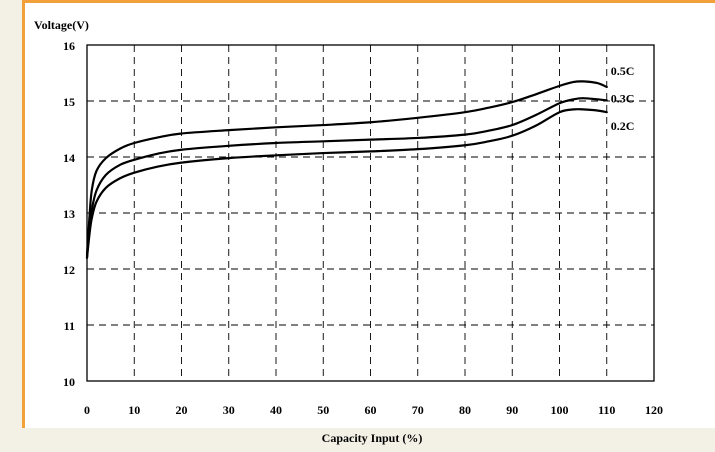  Describe the element at coordinates (512, 410) in the screenshot. I see `x-tick-label: 90` at that location.